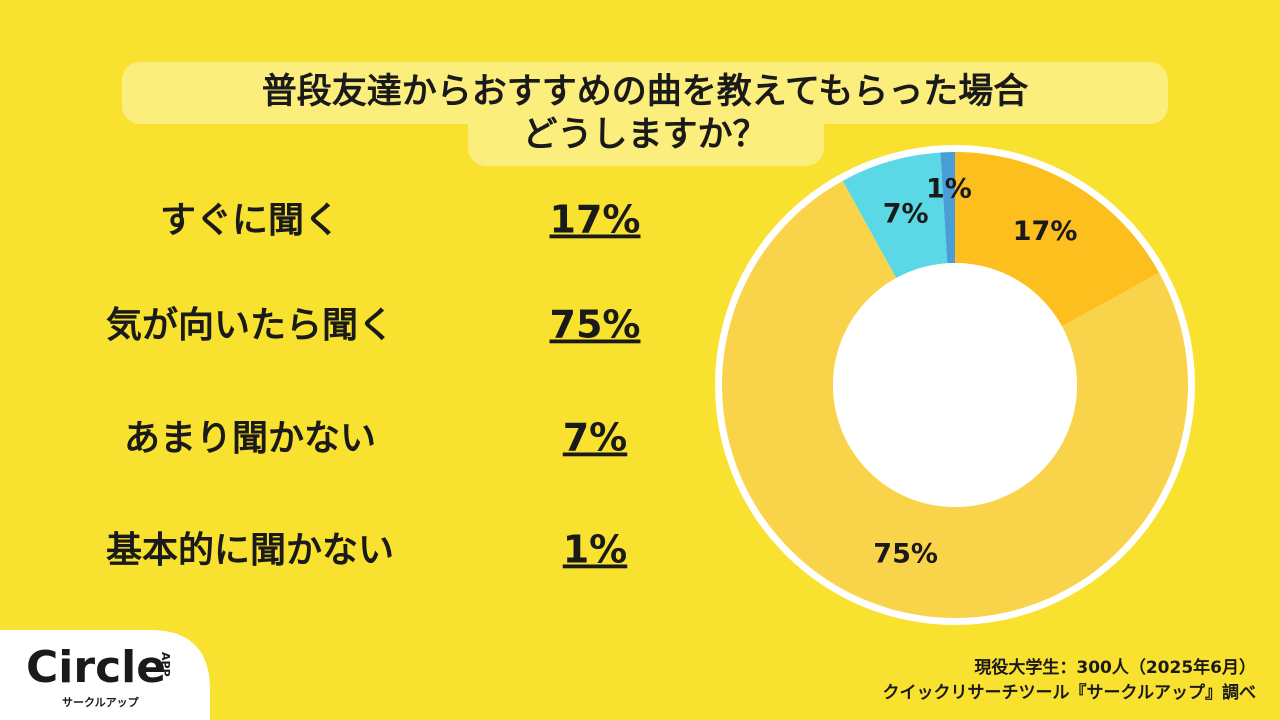 The image size is (1280, 720). Describe the element at coordinates (595, 438) in the screenshot. I see `row-value: 7%` at that location.